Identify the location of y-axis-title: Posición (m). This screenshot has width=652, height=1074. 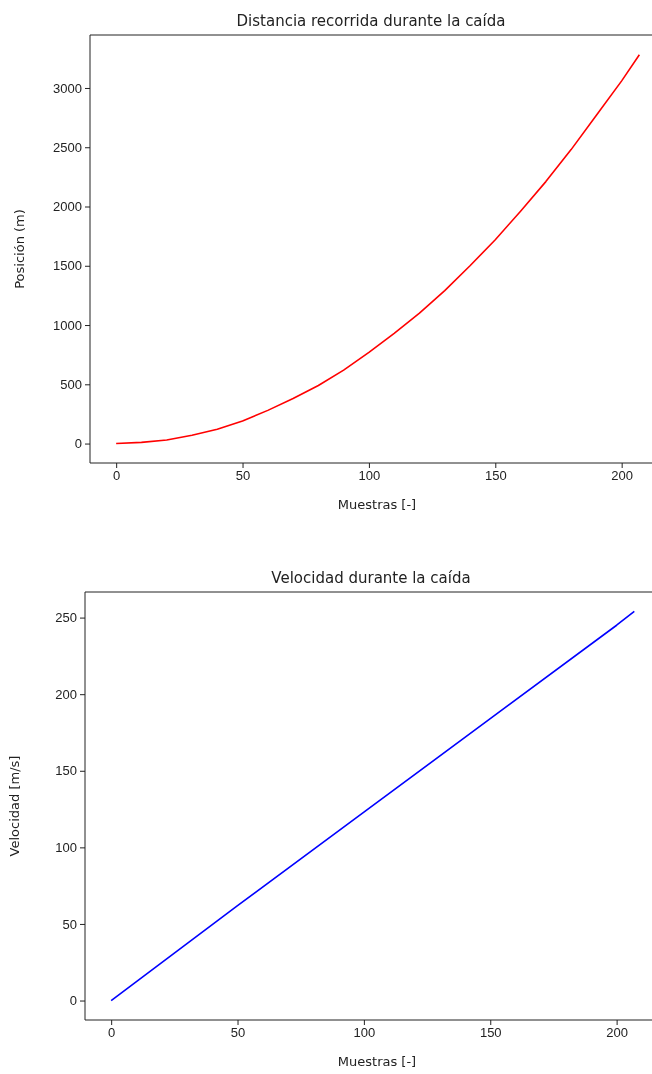
(19, 249).